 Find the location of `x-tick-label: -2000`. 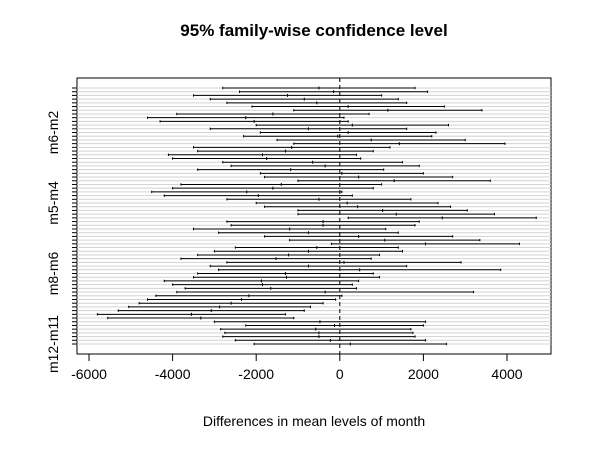

x-tick-label: -2000 is located at coordinates (256, 374).